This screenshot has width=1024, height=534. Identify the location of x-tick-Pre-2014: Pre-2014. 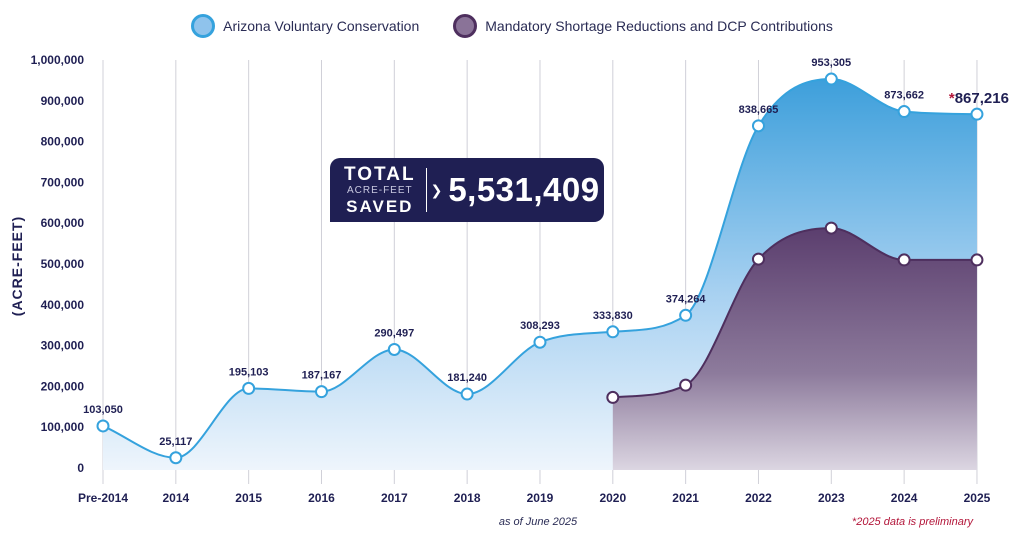
(103, 498).